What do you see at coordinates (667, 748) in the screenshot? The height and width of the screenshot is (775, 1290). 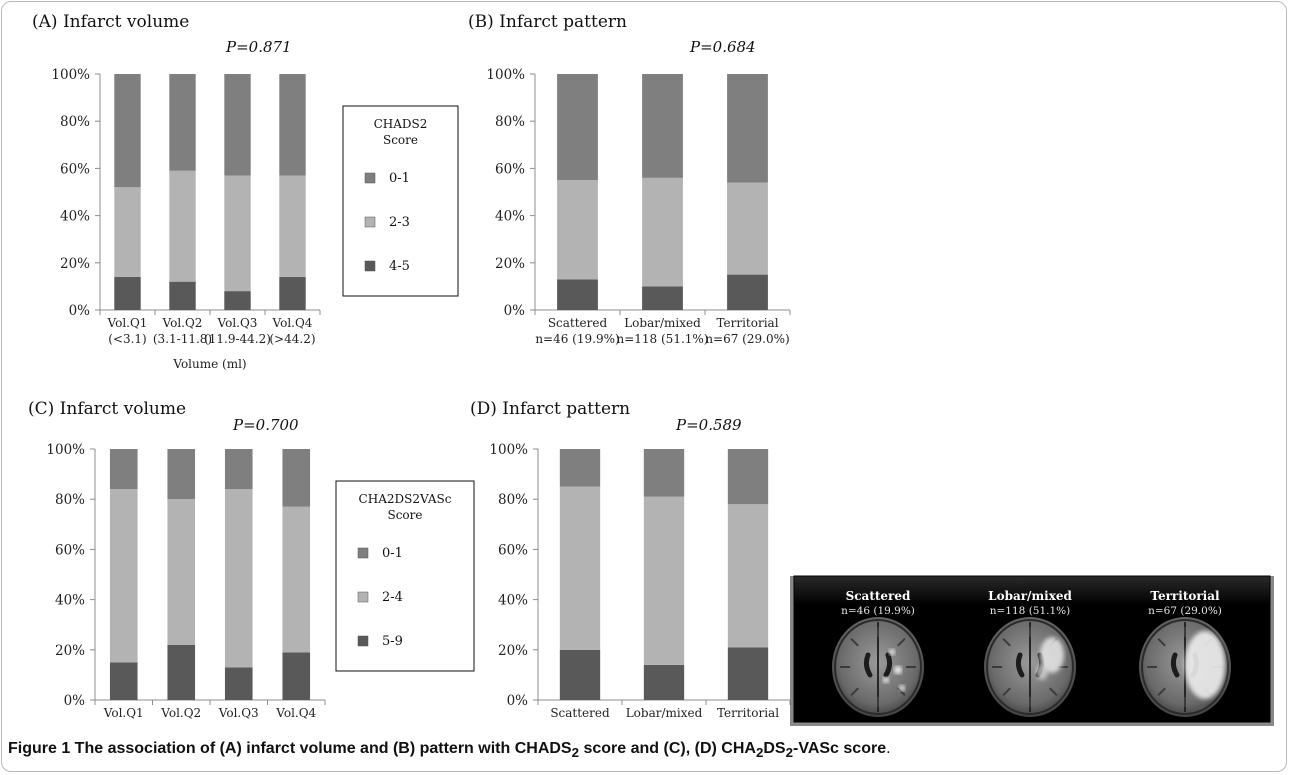 I see `caption-text: score and (C), (D) CHA` at bounding box center [667, 748].